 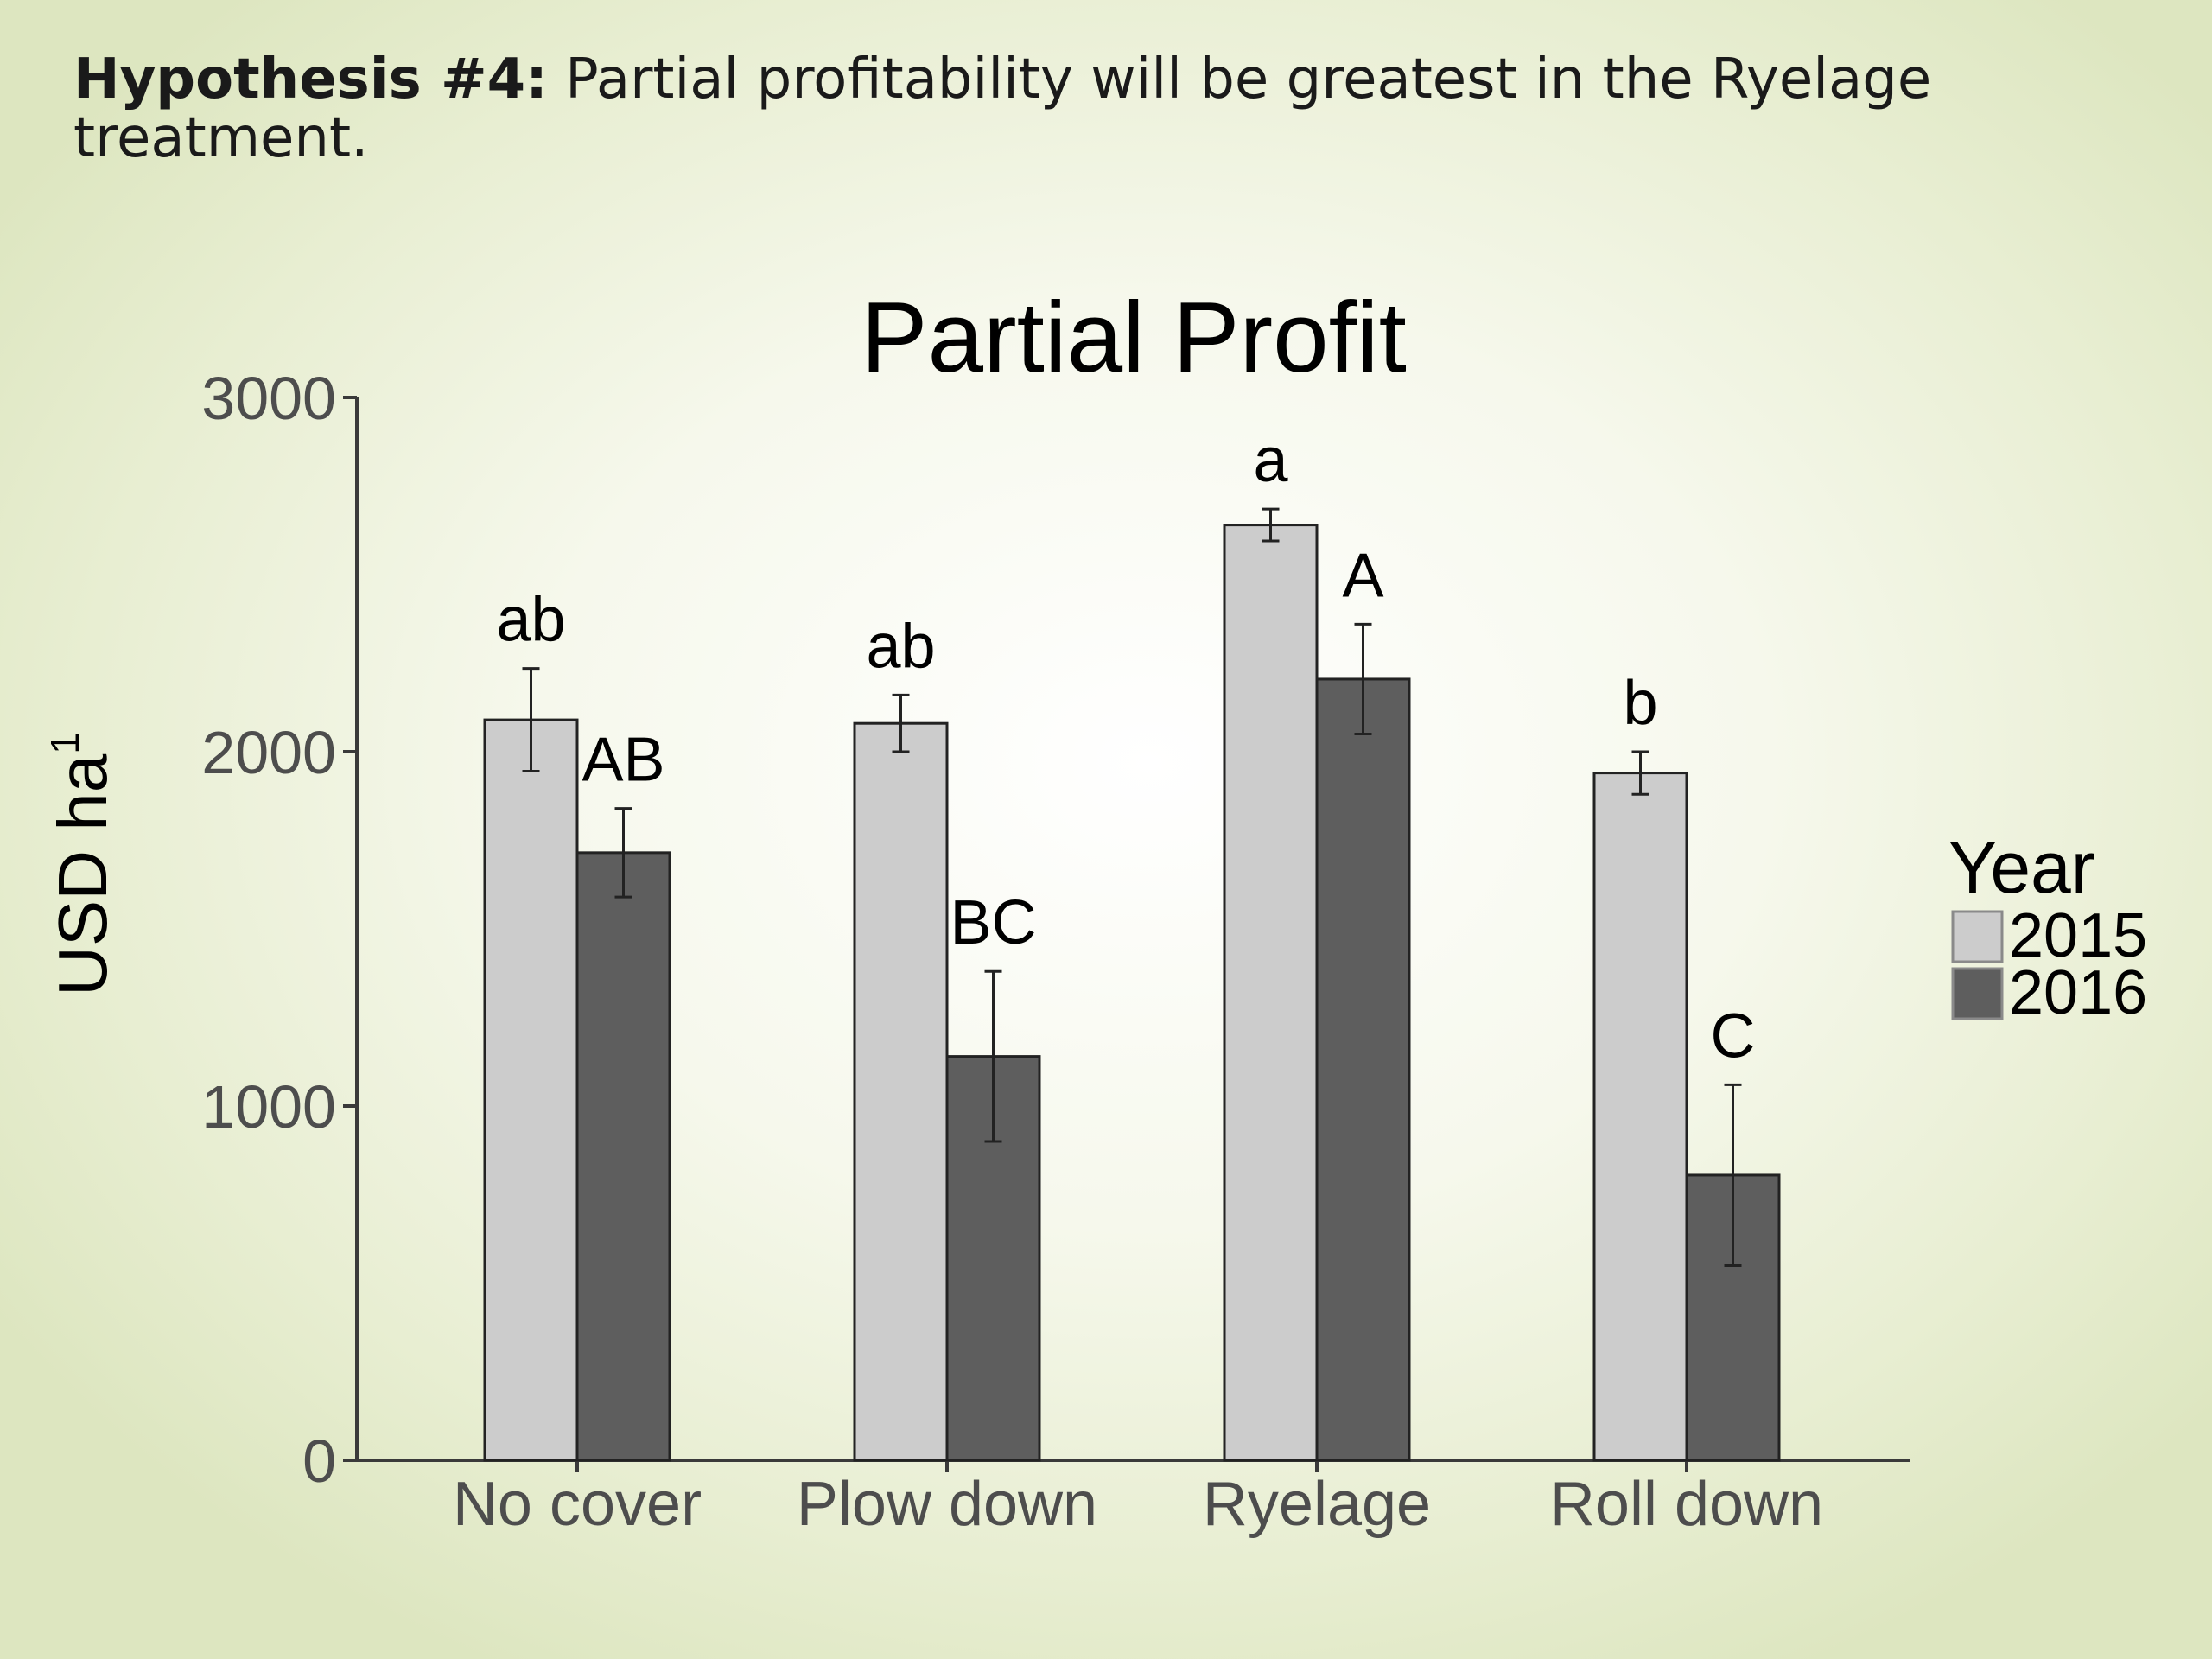 I want to click on significance-label: C, so click(x=1733, y=1036).